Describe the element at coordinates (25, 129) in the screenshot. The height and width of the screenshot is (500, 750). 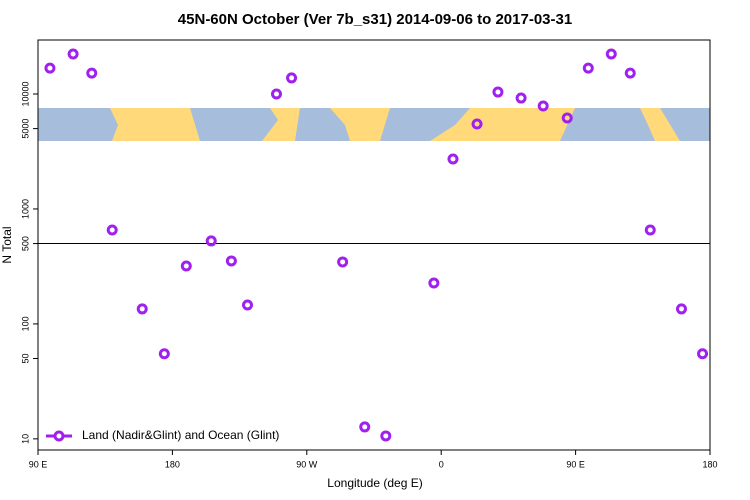
I see `y-tick-label: 5000` at that location.